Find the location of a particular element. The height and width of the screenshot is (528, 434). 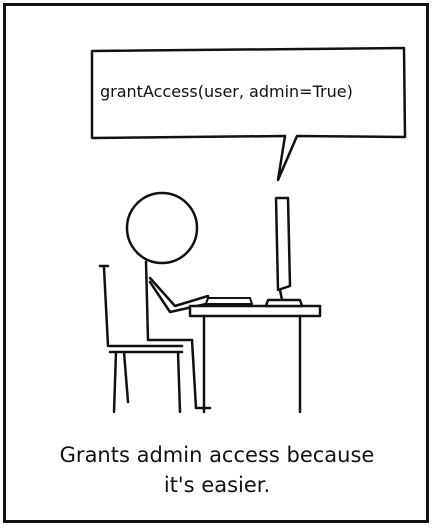

stick-figure-head is located at coordinates (162, 228).